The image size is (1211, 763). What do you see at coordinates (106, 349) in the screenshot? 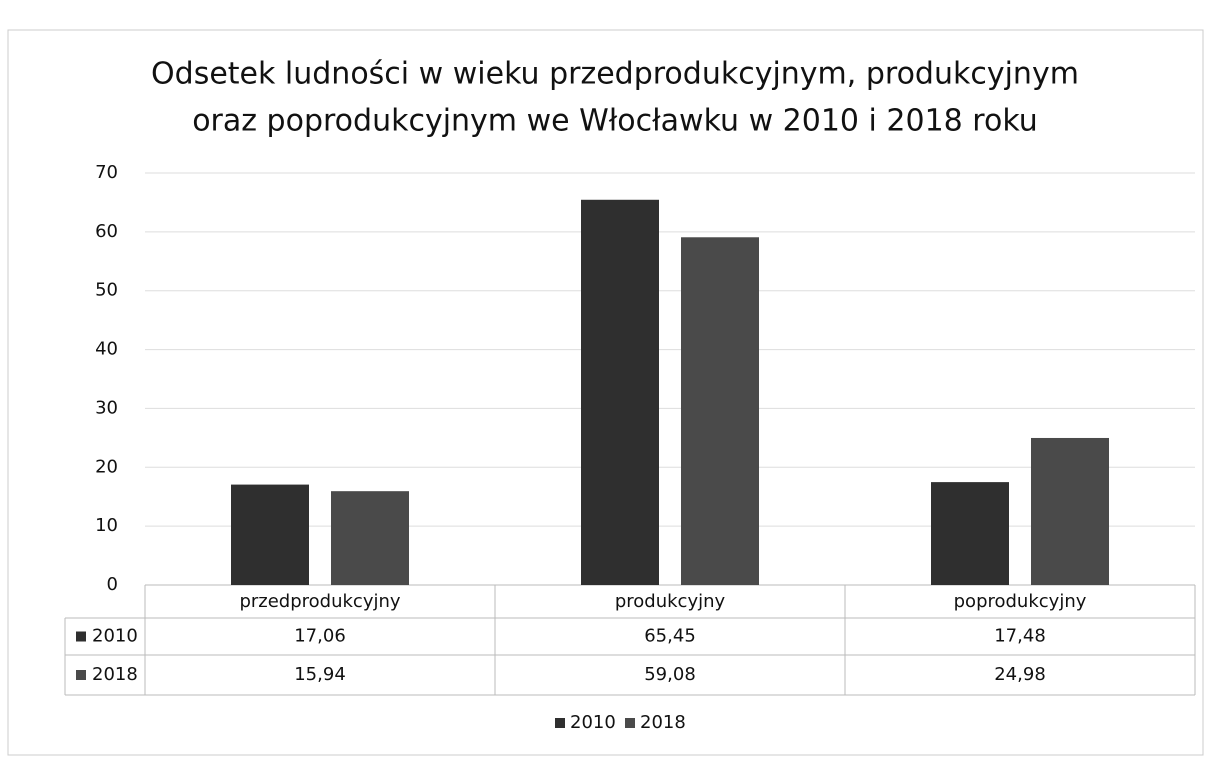
I see `y-tick-label: 40` at bounding box center [106, 349].